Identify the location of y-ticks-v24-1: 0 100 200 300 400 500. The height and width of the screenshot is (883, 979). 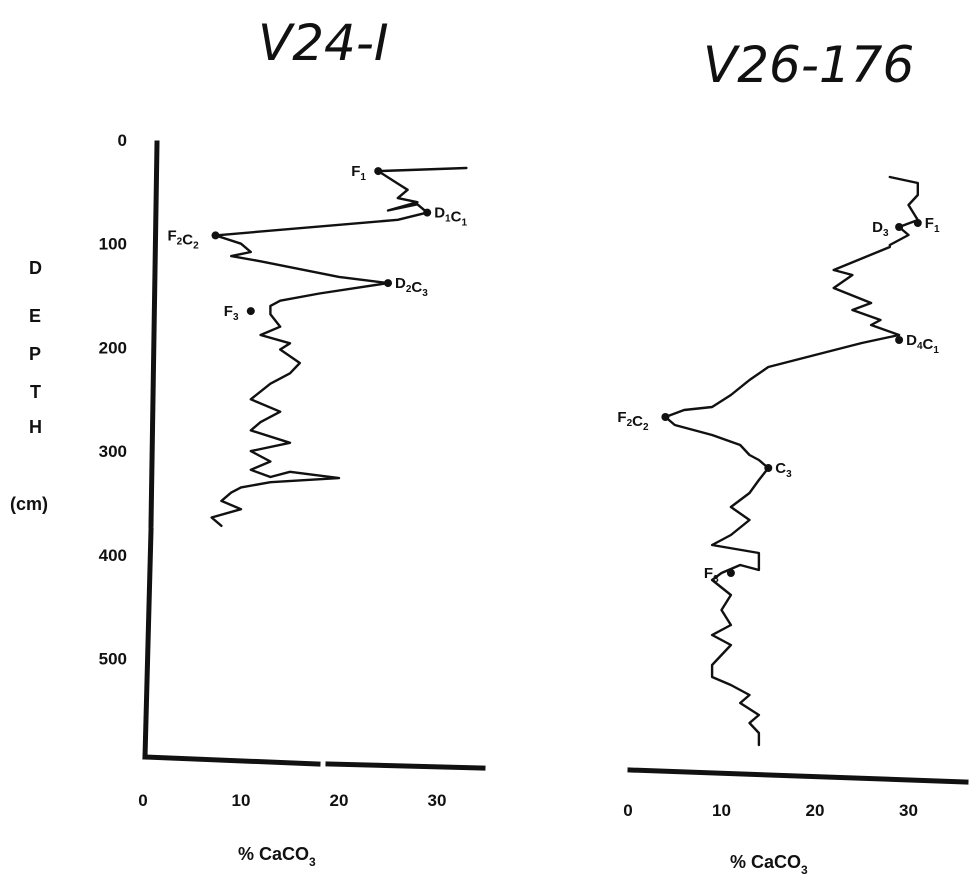
(113, 400).